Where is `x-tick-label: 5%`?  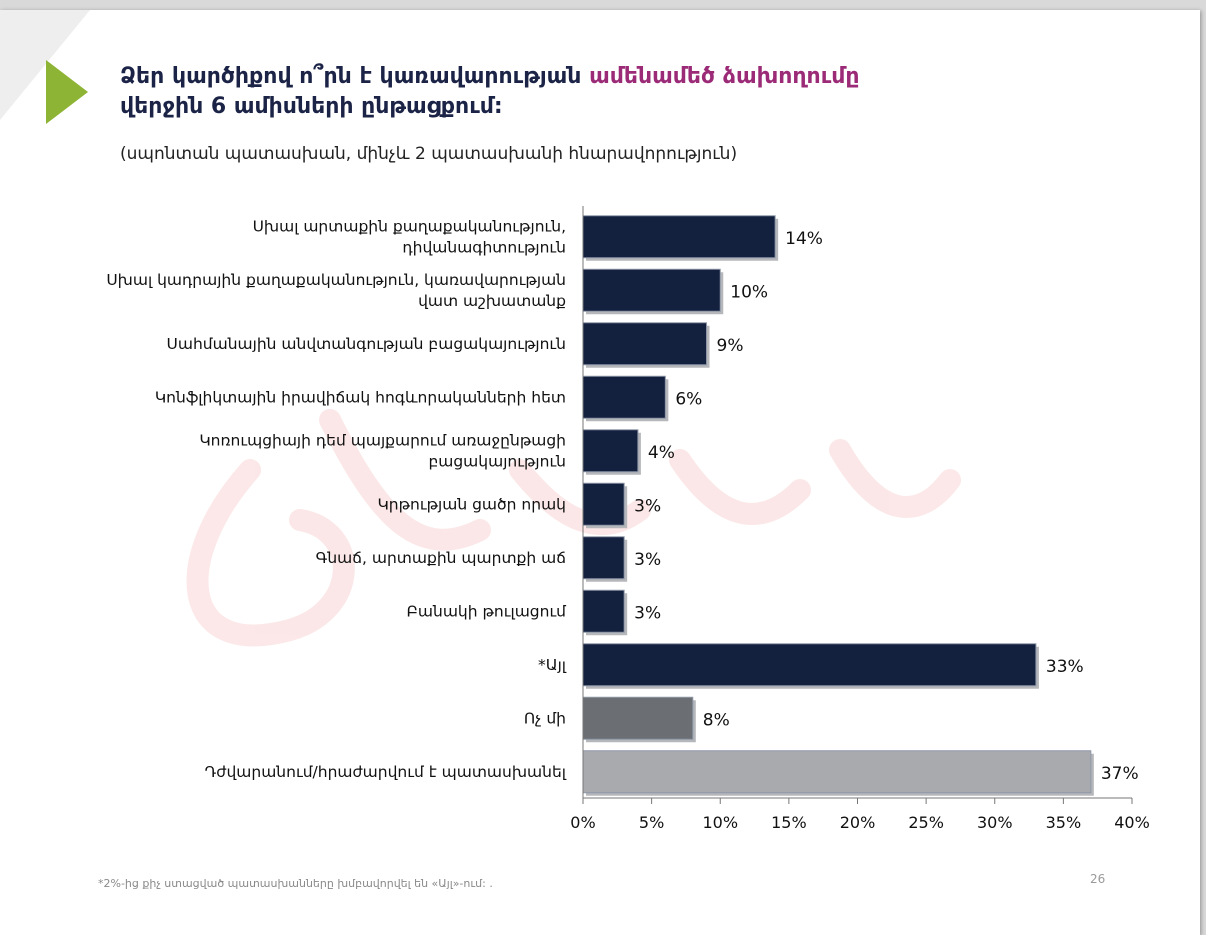 x-tick-label: 5% is located at coordinates (651, 822).